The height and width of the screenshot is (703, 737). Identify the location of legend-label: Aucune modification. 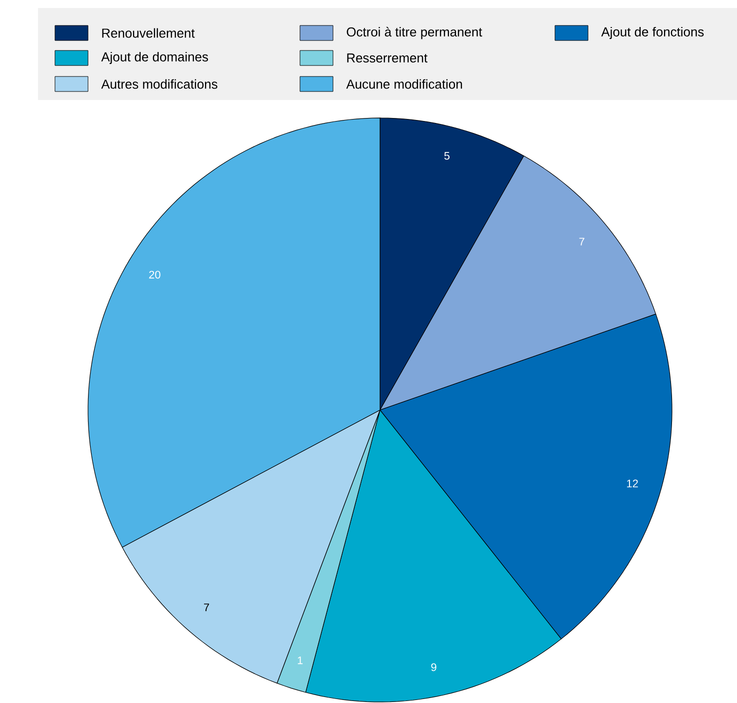
(404, 84).